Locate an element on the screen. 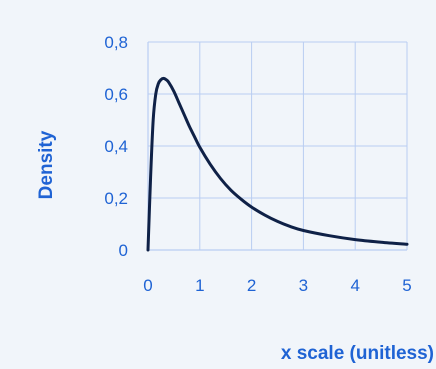  x-tick-label: 5 is located at coordinates (406, 285).